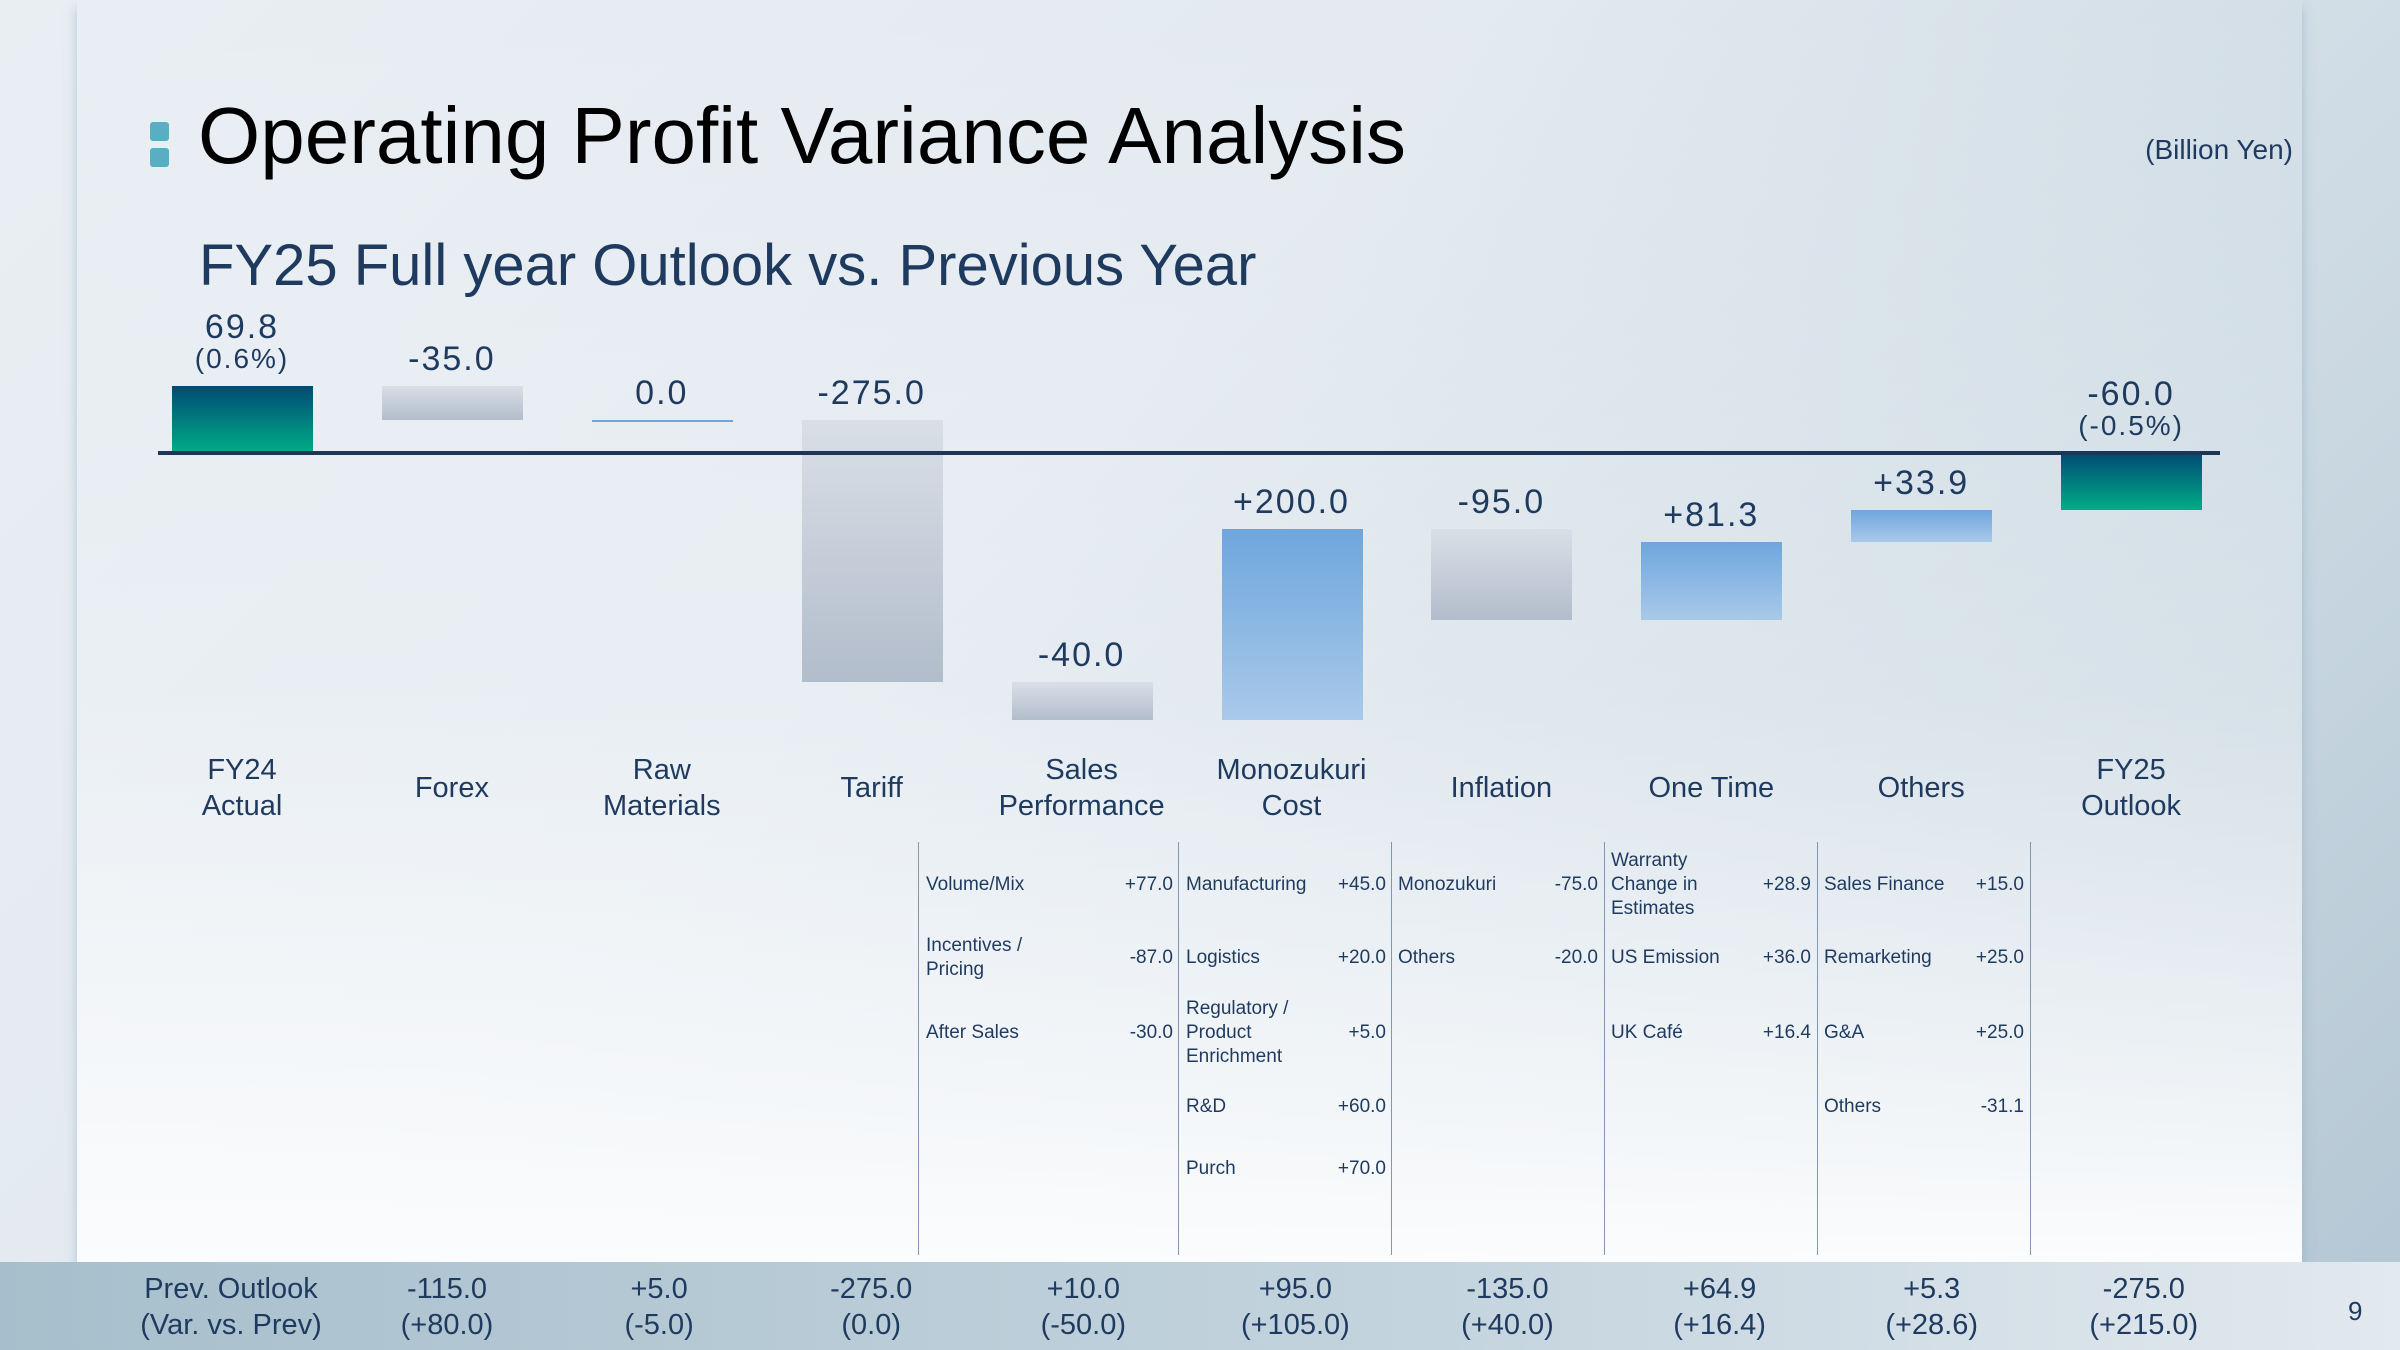 The image size is (2400, 1350). Describe the element at coordinates (1924, 1033) in the screenshot. I see `detail-item: G&A +25.0` at that location.